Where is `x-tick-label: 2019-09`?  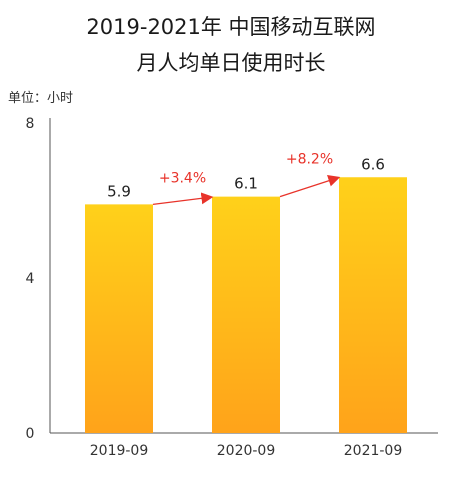 x-tick-label: 2019-09 is located at coordinates (119, 451).